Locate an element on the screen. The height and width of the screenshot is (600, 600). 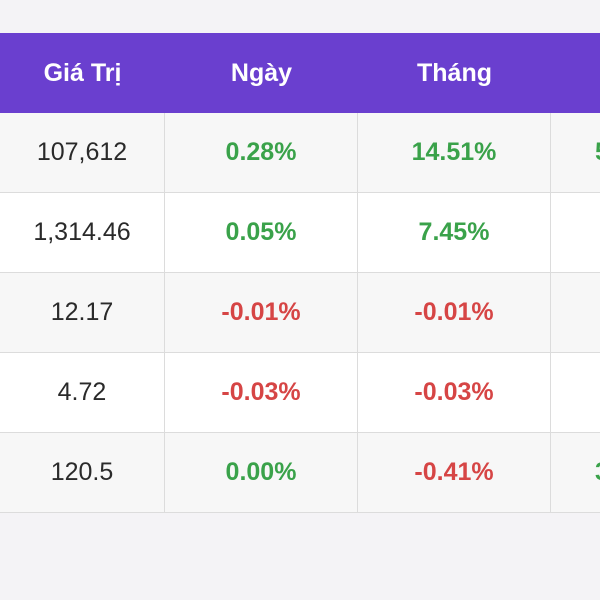
table-row: 120.5 0.00% -0.41% 3 is located at coordinates (300, 473).